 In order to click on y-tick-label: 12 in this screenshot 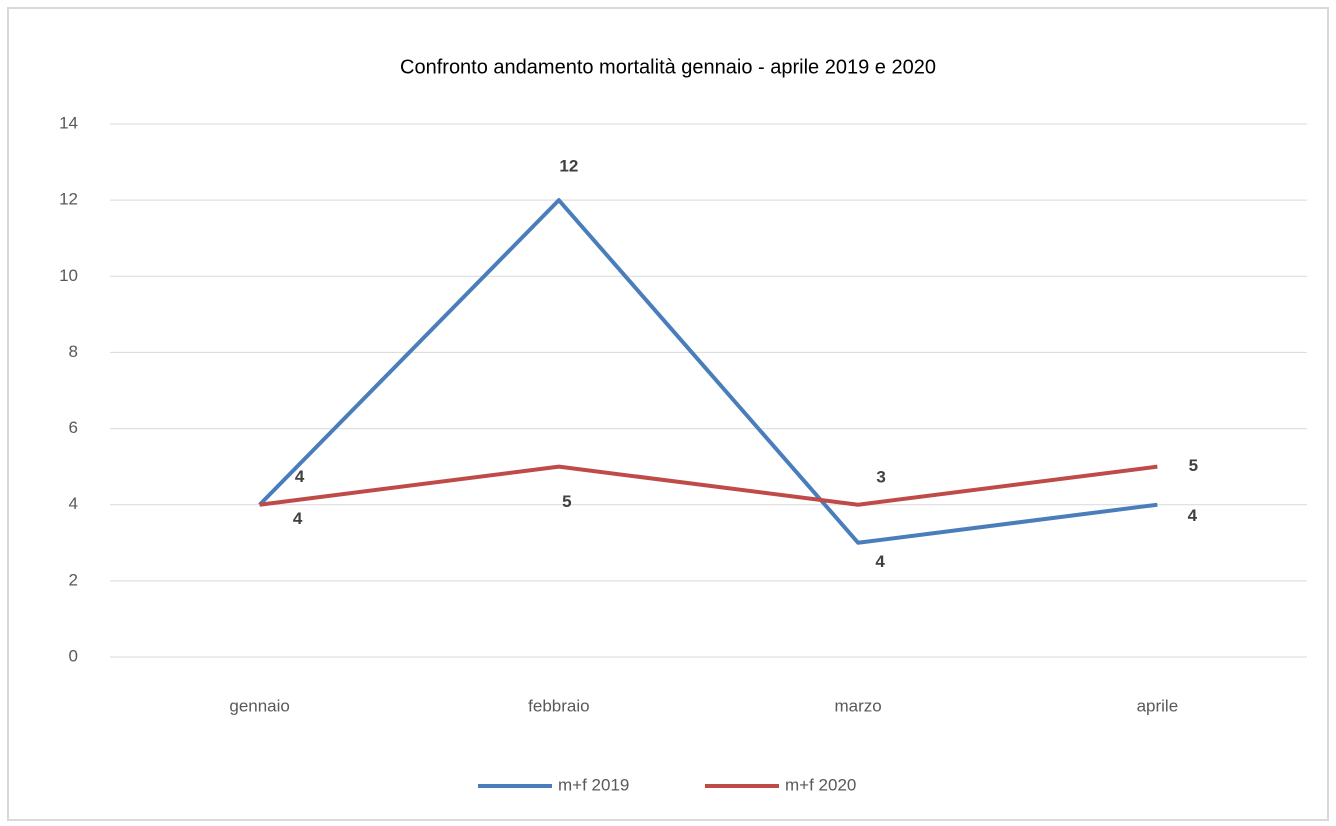, I will do `click(68, 199)`.